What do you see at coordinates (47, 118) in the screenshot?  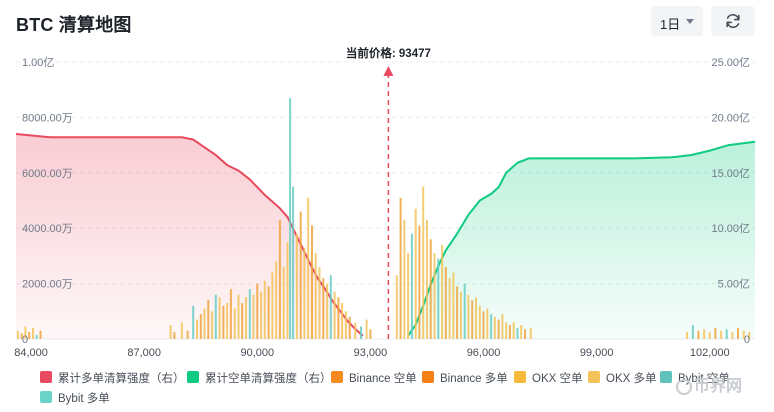 I see `left-axis-tick-label: 8000.00万` at bounding box center [47, 118].